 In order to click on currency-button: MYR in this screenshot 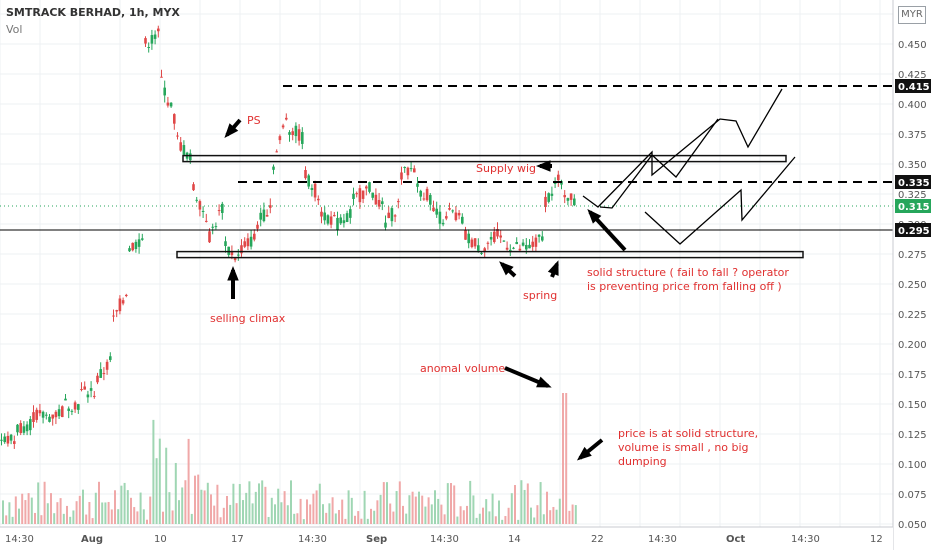, I will do `click(912, 15)`.